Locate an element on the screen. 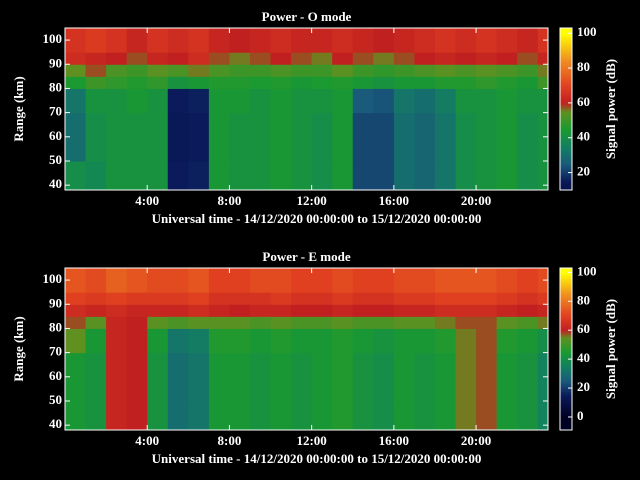 This screenshot has height=480, width=640. colorbar-label: Signal power (dB) is located at coordinates (610, 349).